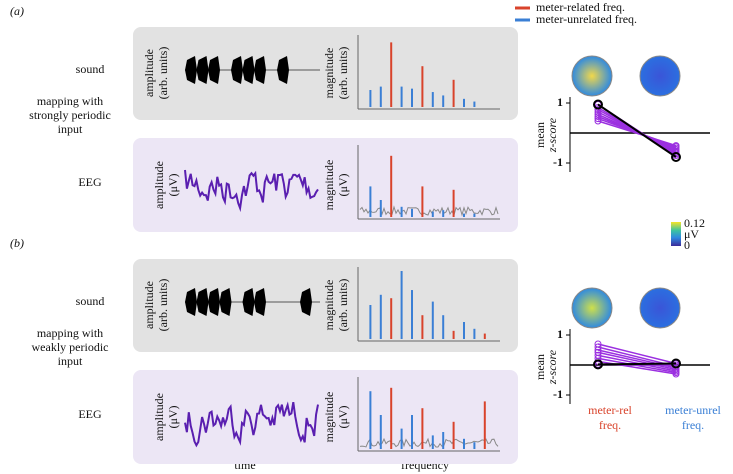 The height and width of the screenshot is (474, 733). I want to click on colorbar-label: 0, so click(687, 245).